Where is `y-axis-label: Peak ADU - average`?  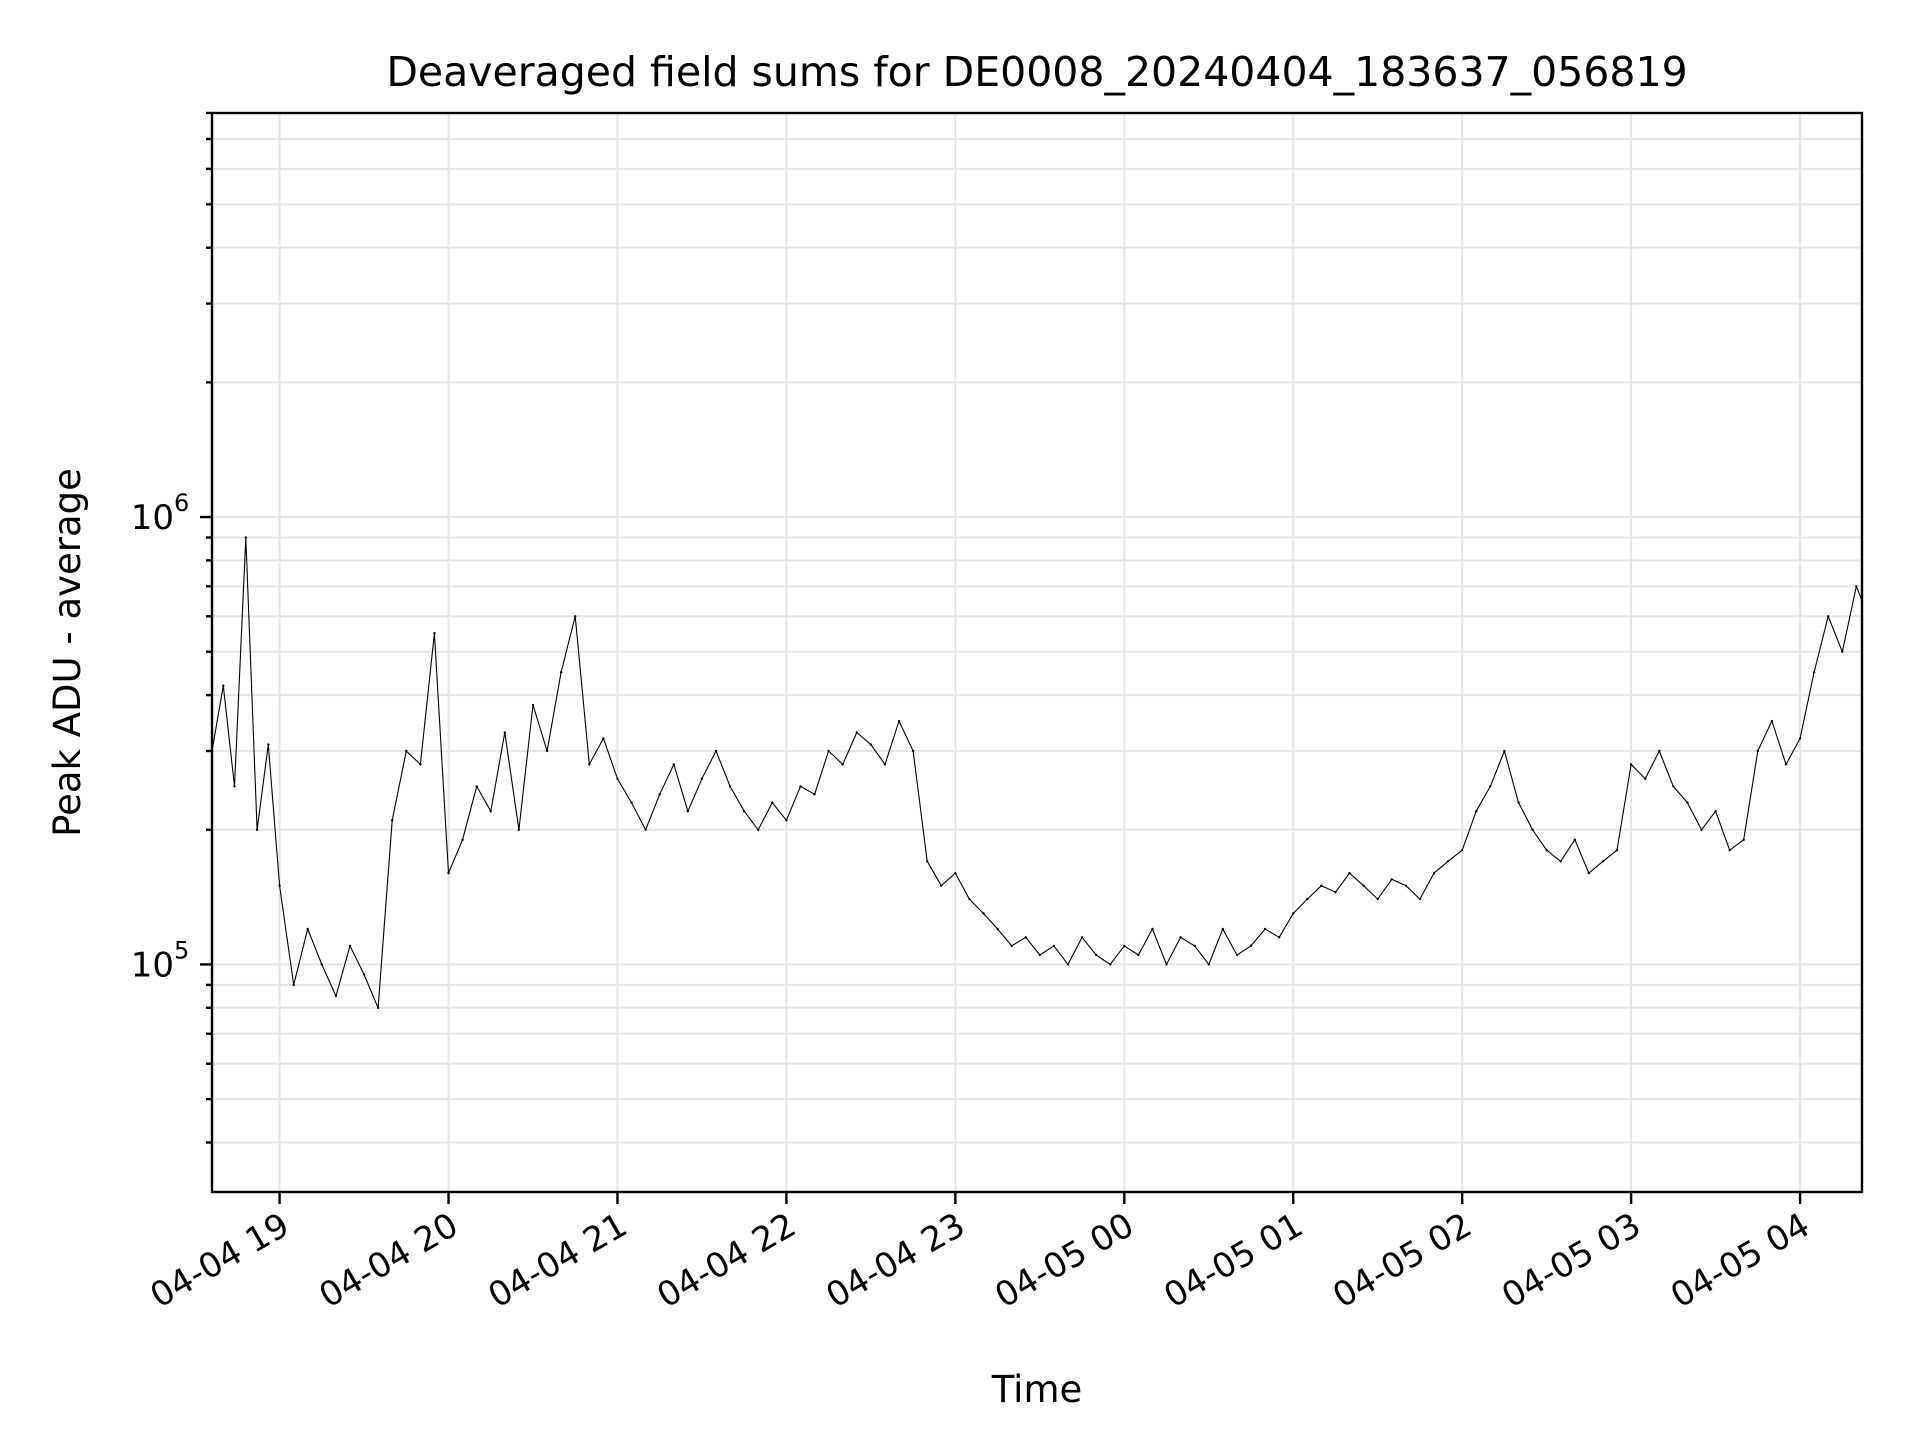 y-axis-label: Peak ADU - average is located at coordinates (67, 652).